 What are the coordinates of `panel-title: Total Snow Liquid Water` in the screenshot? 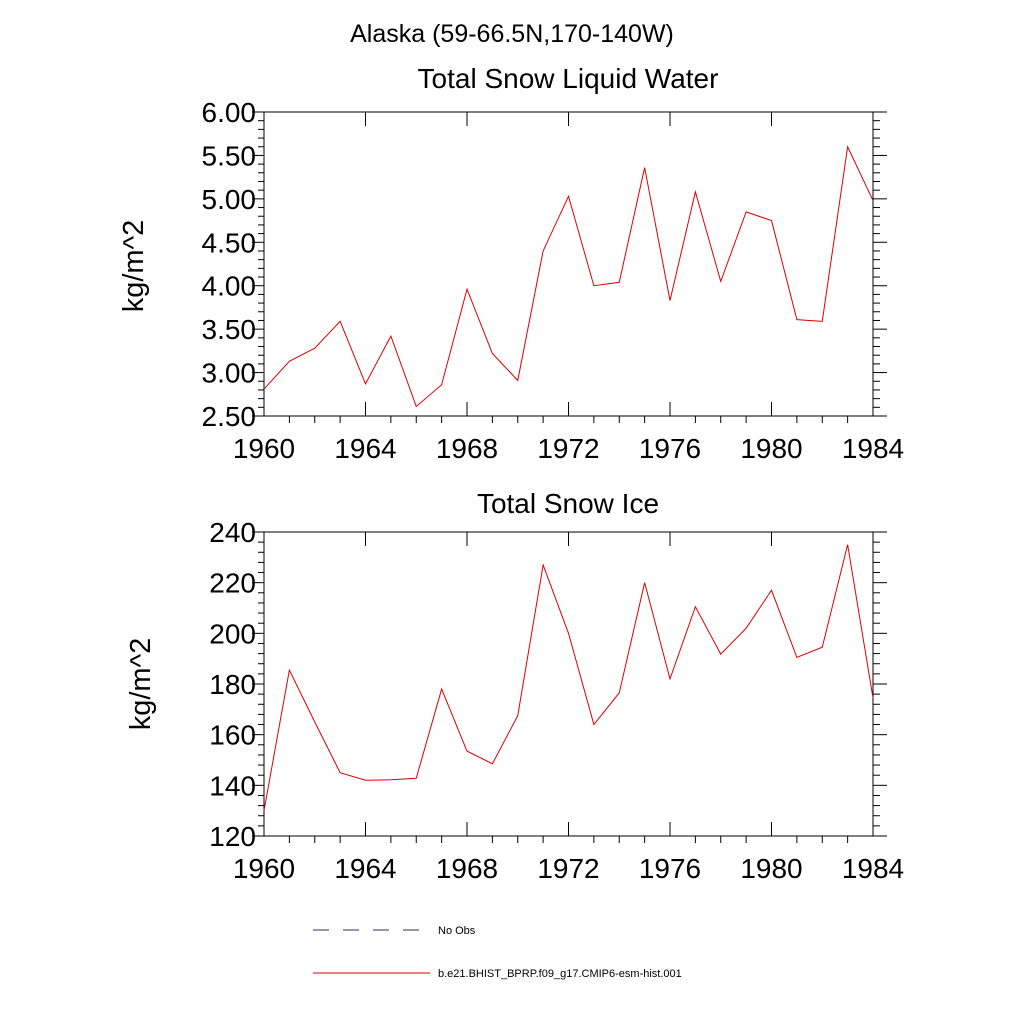 It's located at (568, 78).